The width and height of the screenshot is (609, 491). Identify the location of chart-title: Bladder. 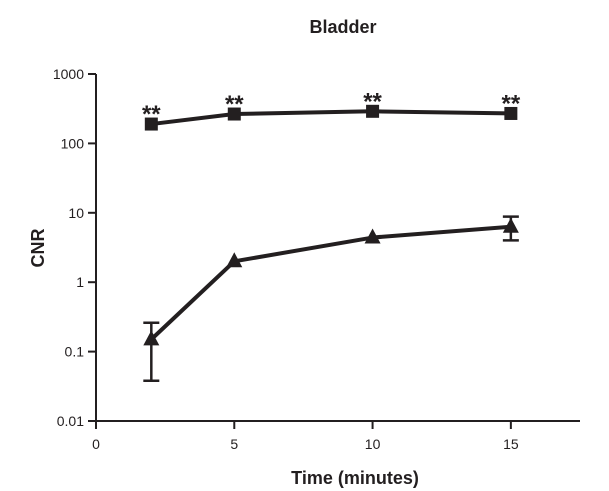
(342, 27).